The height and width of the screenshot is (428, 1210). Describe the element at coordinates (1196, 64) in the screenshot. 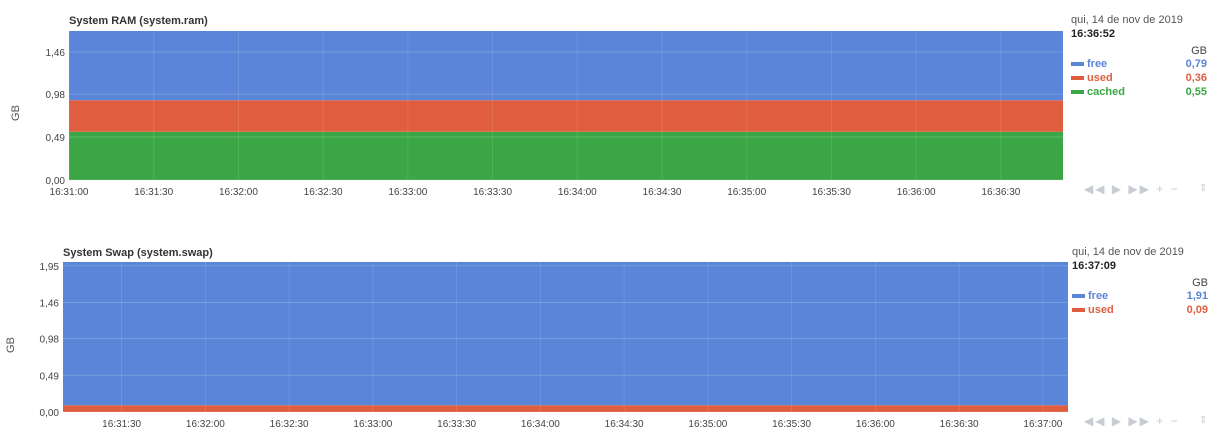

I see `legend-item-value: 0,79` at that location.